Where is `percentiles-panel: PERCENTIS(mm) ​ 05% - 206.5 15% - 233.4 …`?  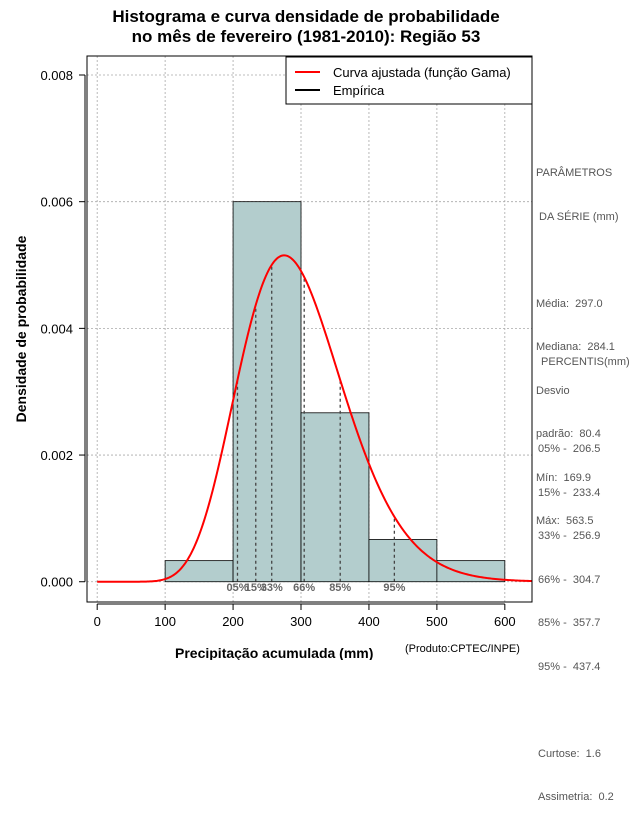 percentiles-panel: PERCENTIS(mm) ​ 05% - 206.5 15% - 233.4 … is located at coordinates (584, 572).